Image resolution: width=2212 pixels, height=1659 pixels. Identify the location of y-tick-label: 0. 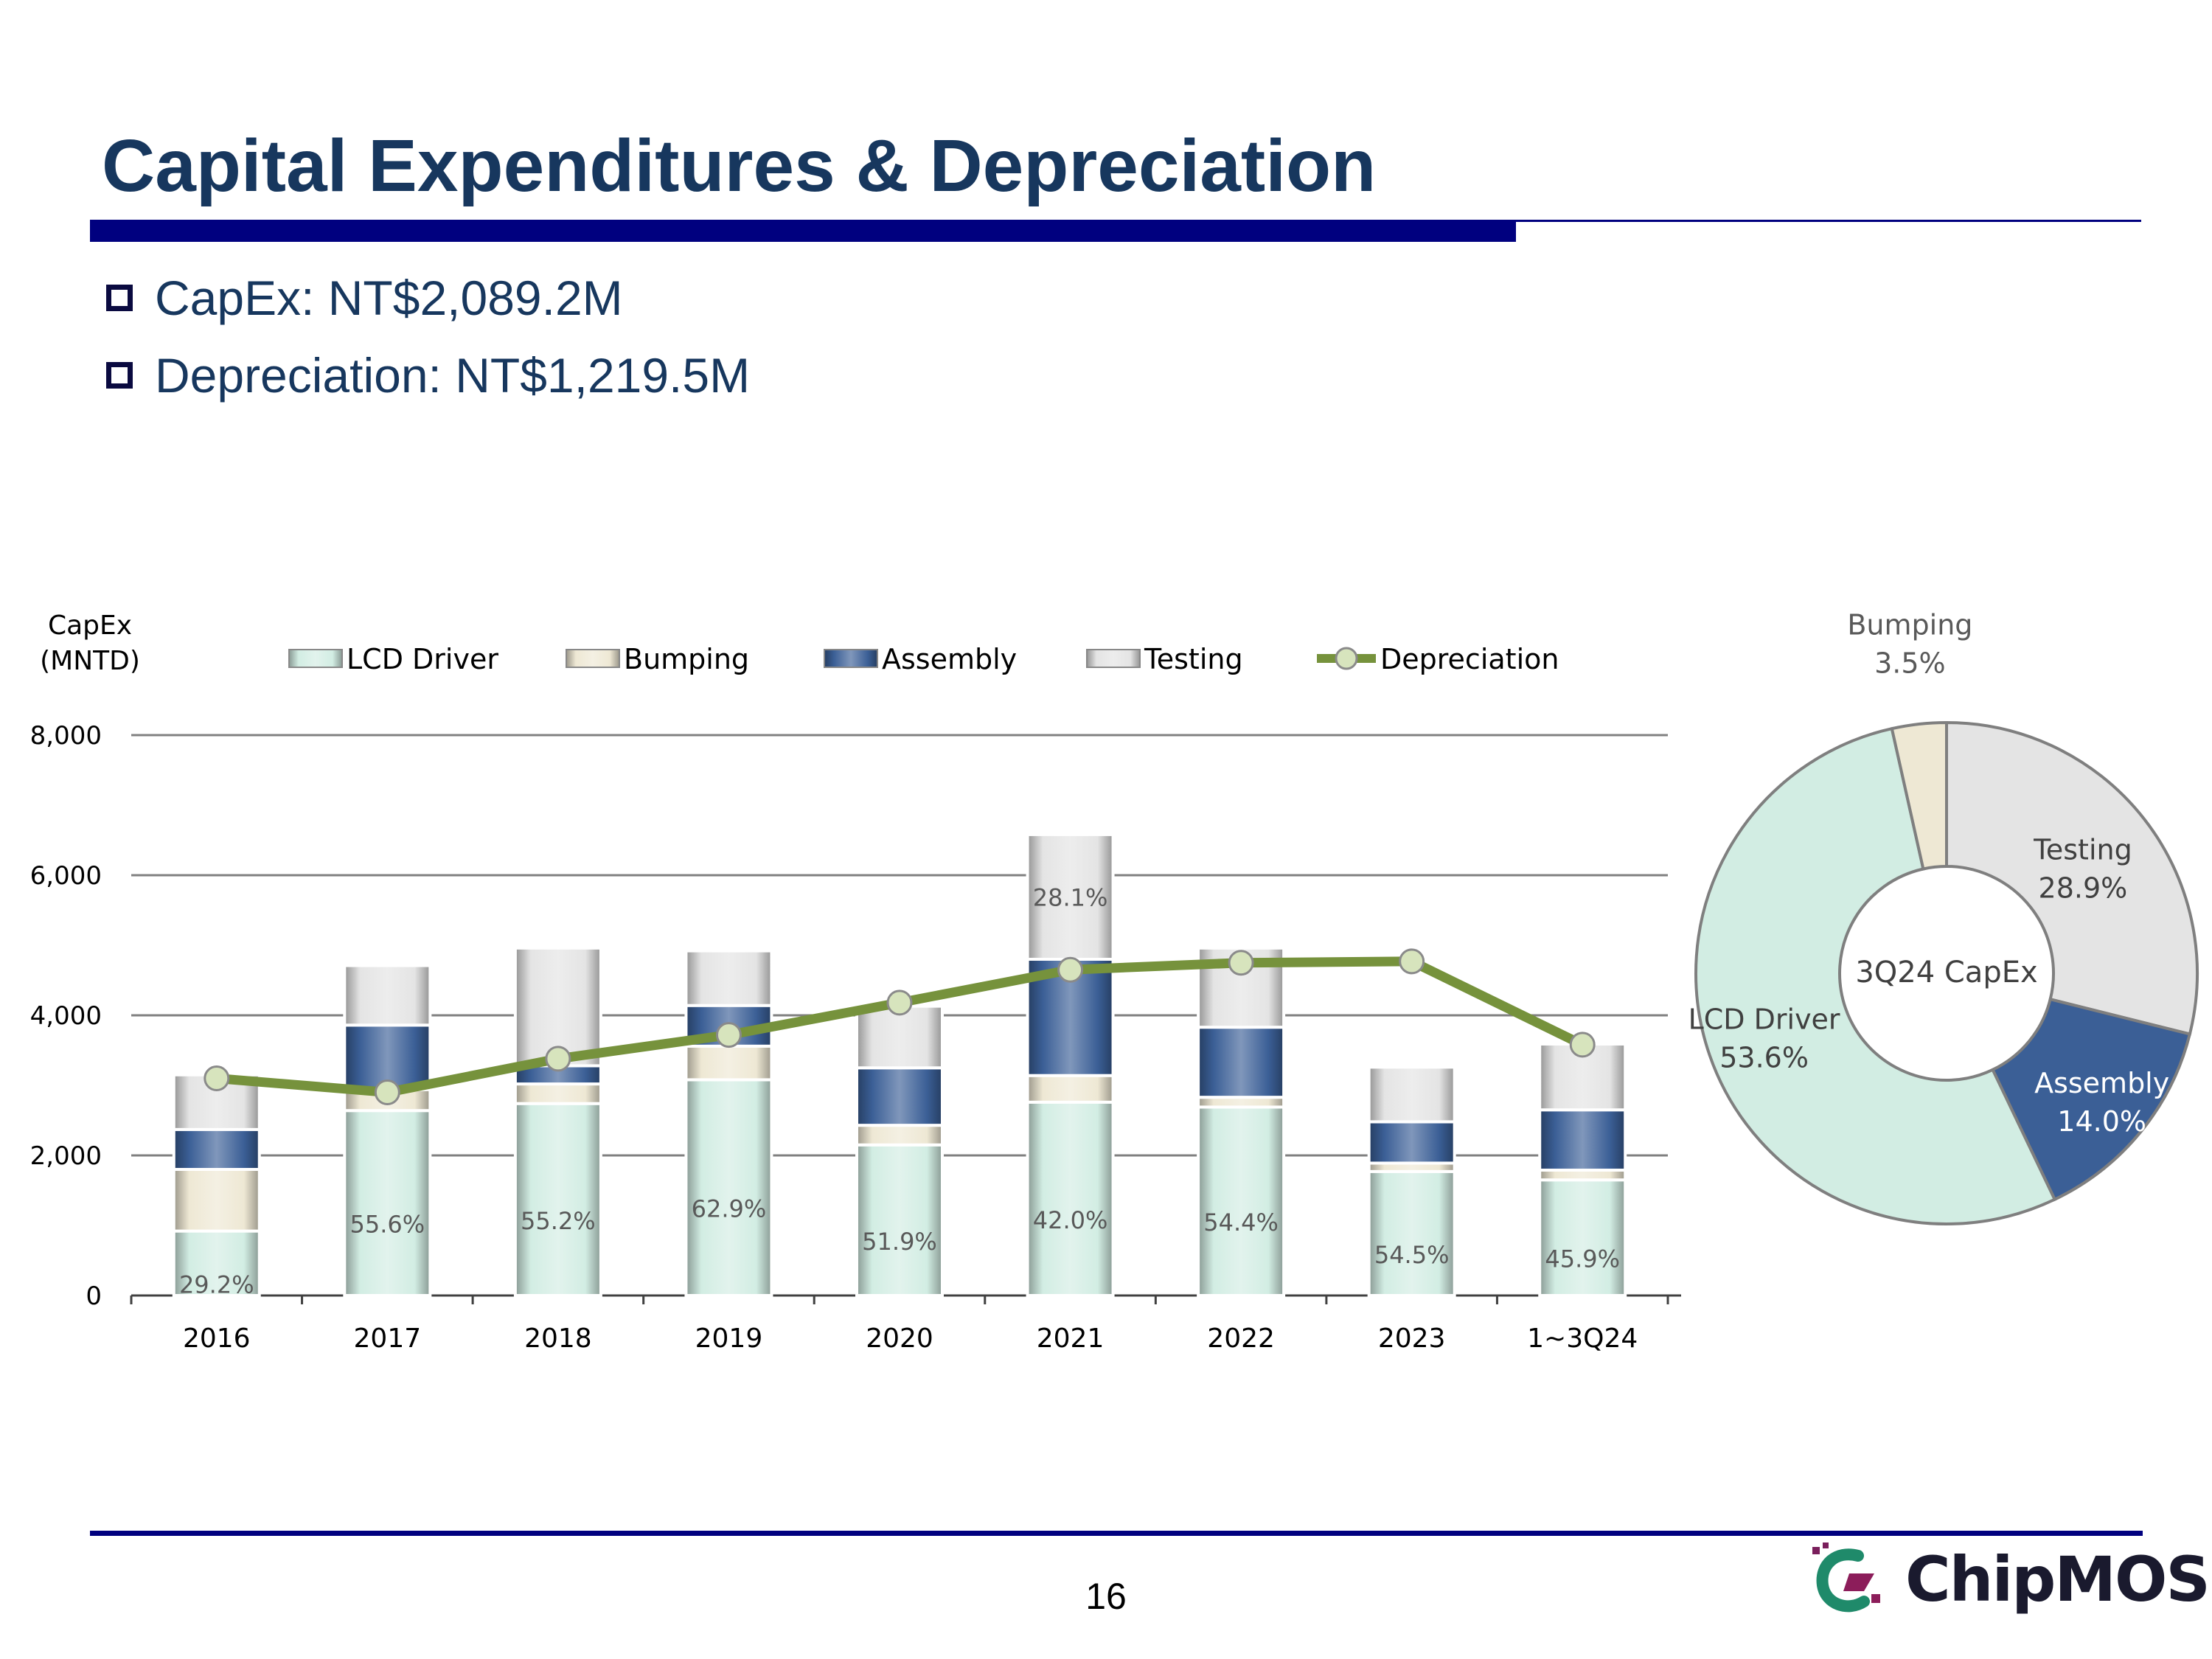
(94, 1296).